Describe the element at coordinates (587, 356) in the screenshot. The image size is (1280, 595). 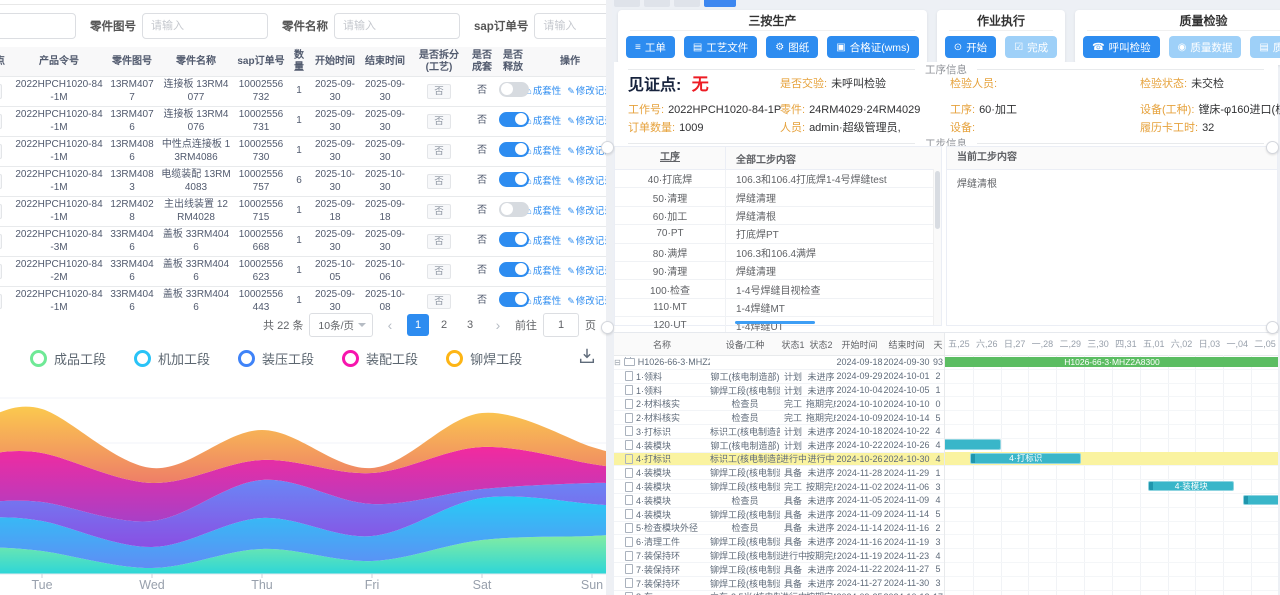
I see `download-icon` at that location.